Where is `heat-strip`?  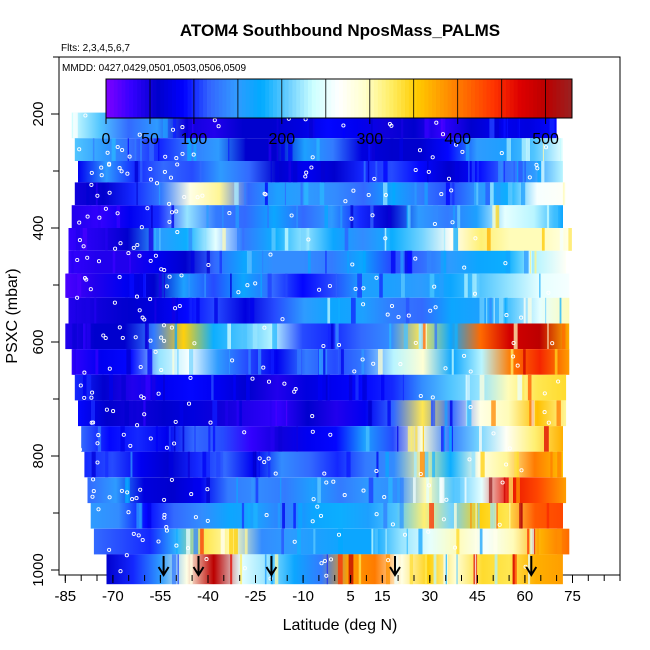
heat-strip is located at coordinates (317, 285).